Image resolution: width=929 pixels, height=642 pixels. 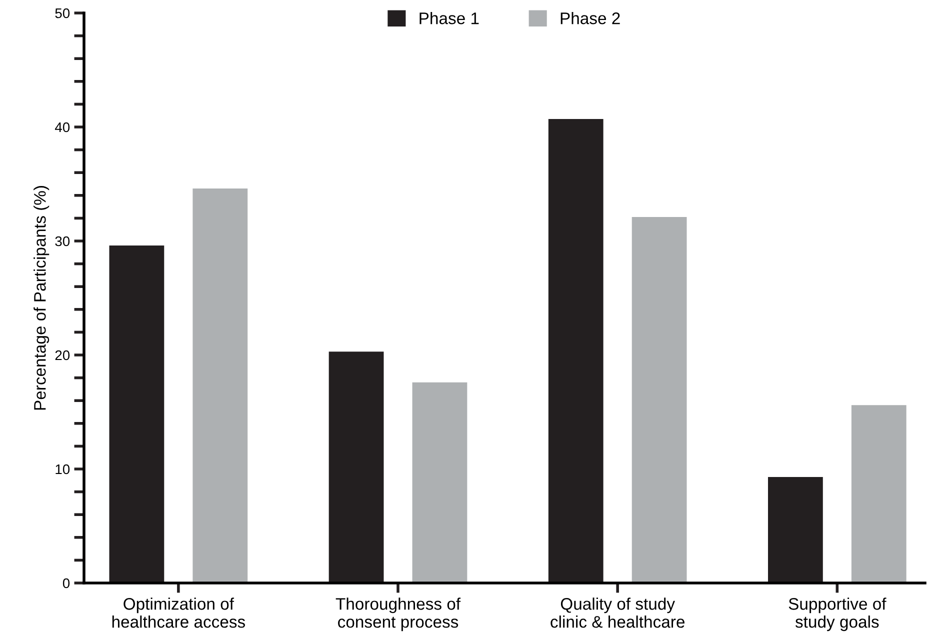 What do you see at coordinates (837, 615) in the screenshot?
I see `x-tick-label: Supportive of study goals` at bounding box center [837, 615].